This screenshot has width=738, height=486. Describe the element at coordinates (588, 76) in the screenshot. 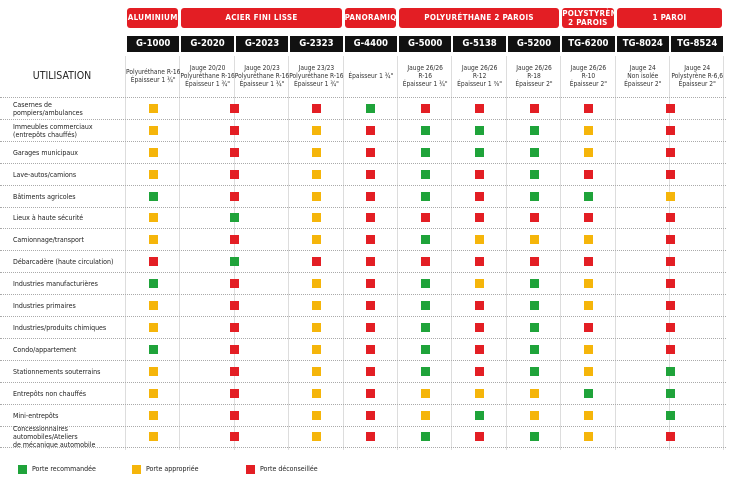

I see `column-spec: Jauge 26/26 R-10 Épaisseur 2"` at that location.